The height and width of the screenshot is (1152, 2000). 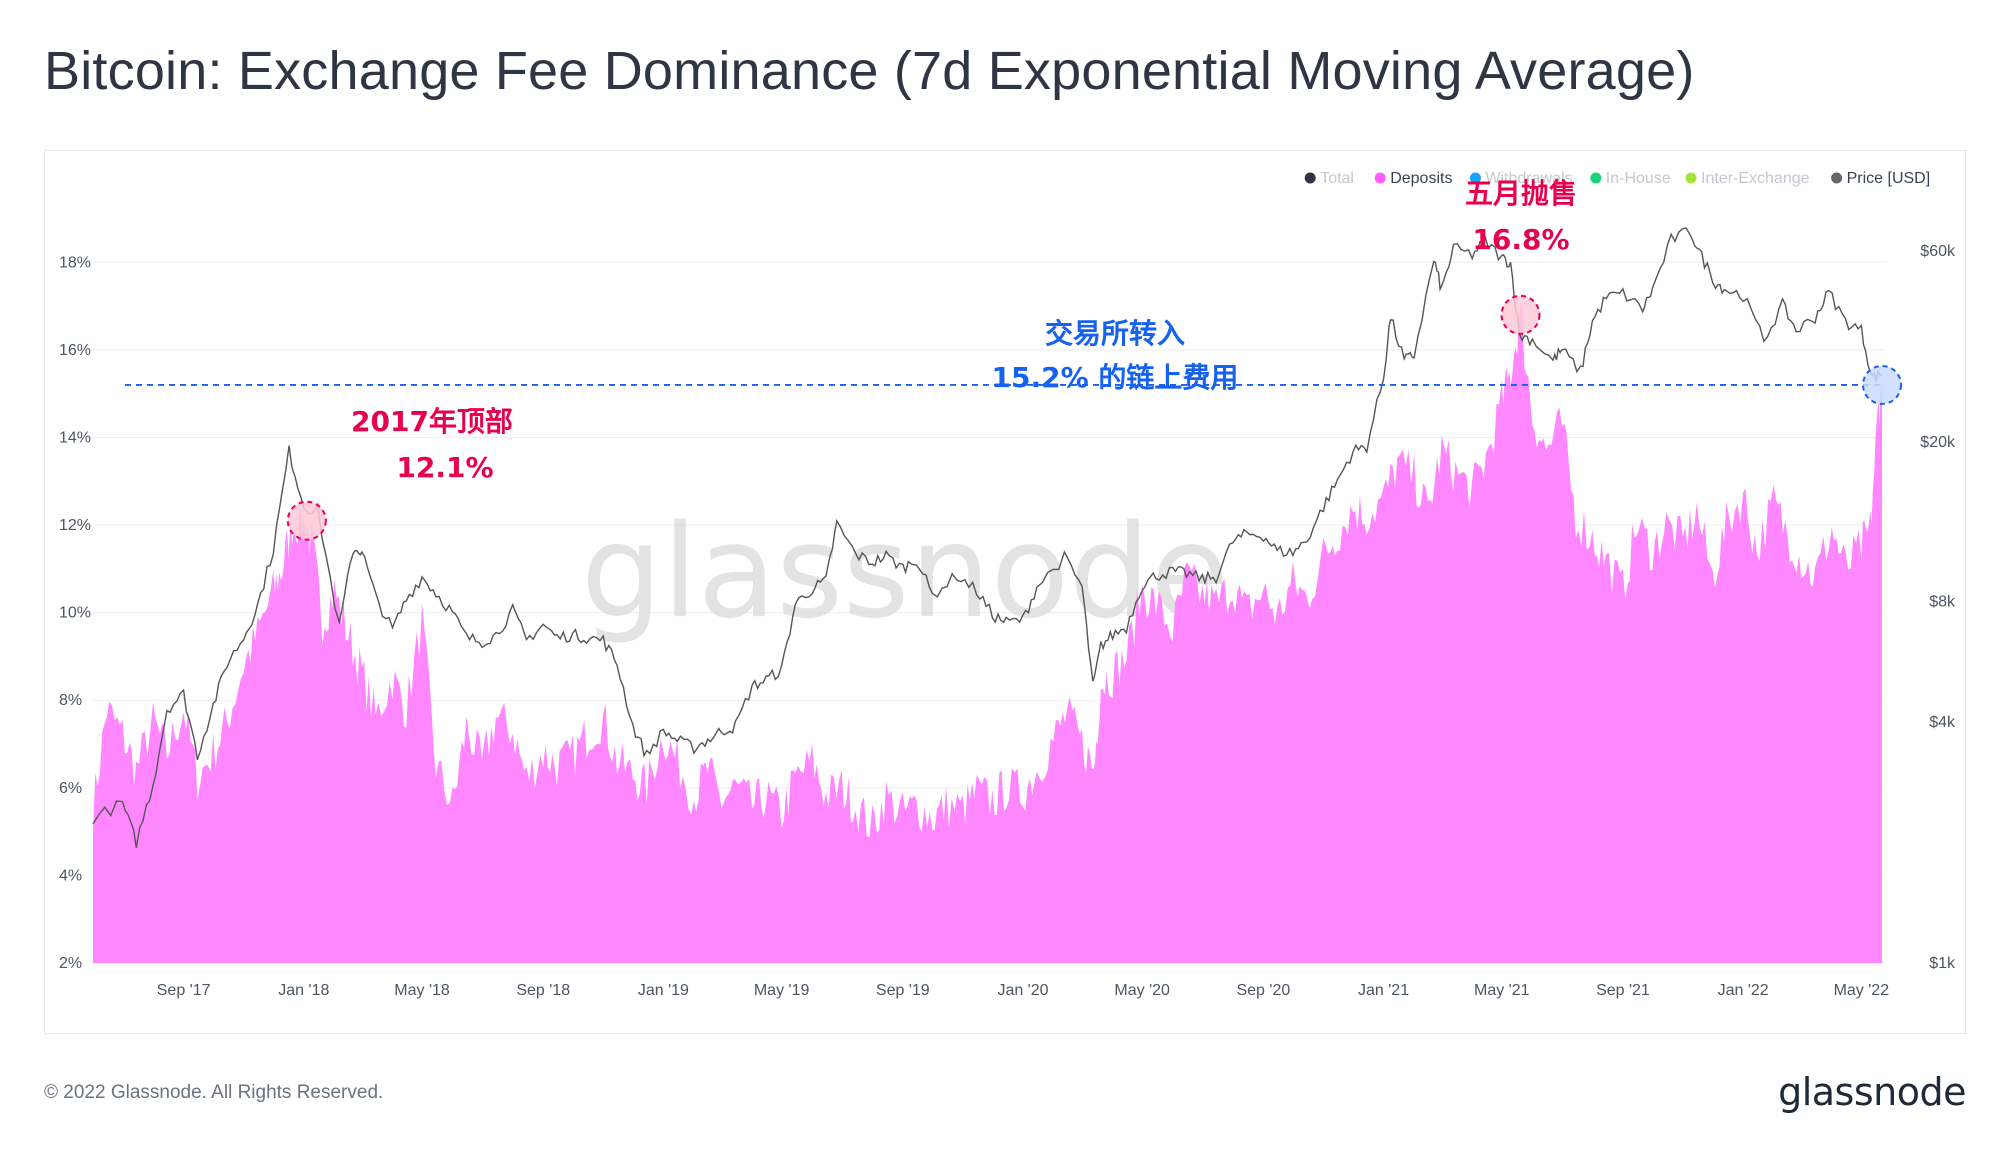 I want to click on x-tick-label: May '18, so click(x=422, y=990).